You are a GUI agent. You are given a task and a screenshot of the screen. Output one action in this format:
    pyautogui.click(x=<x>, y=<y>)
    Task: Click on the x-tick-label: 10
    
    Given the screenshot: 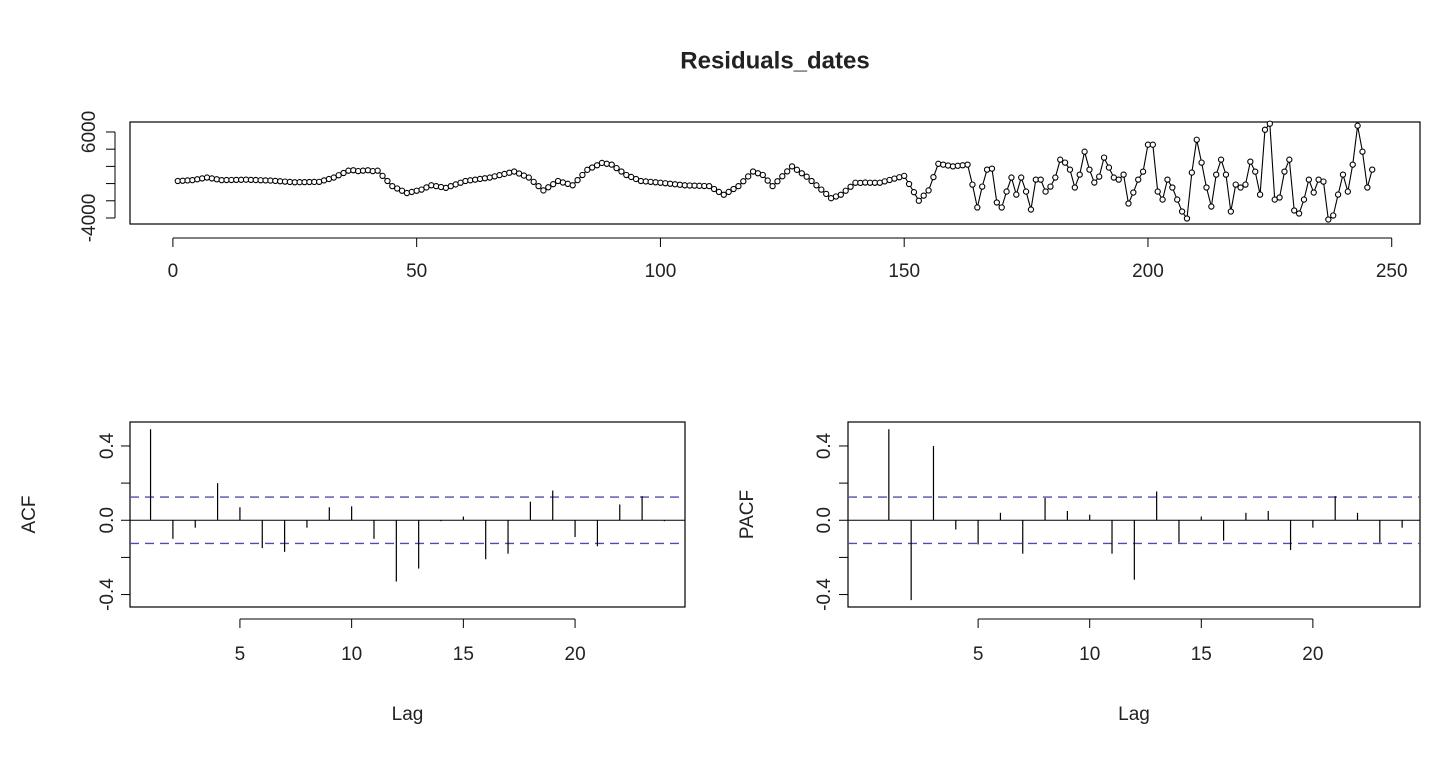 What is the action you would take?
    pyautogui.click(x=351, y=654)
    